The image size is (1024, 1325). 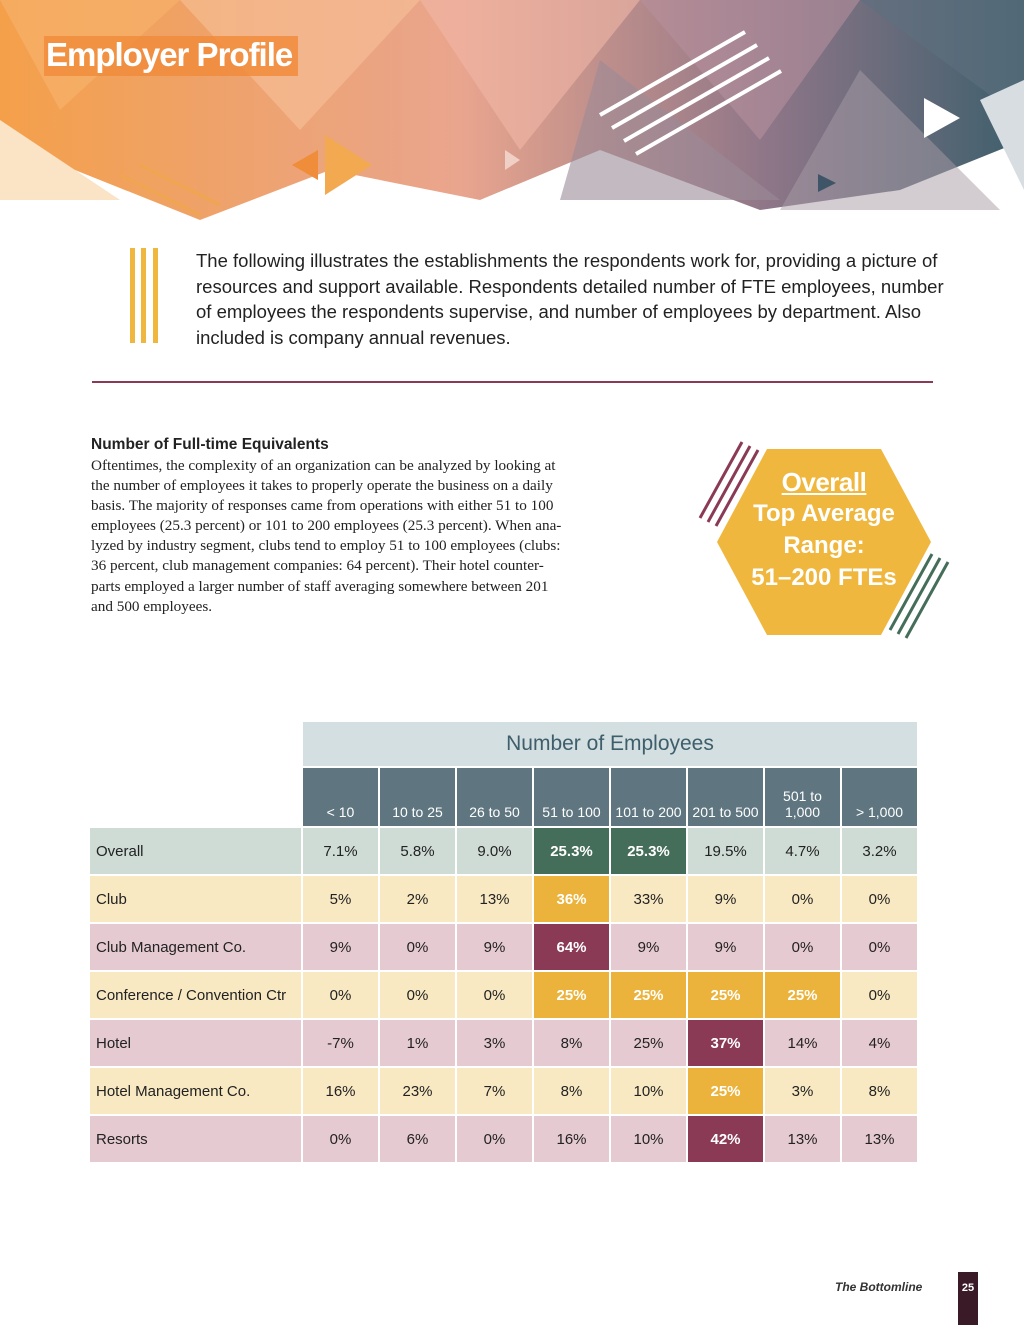 I want to click on column-header: > 1,000, so click(x=879, y=797).